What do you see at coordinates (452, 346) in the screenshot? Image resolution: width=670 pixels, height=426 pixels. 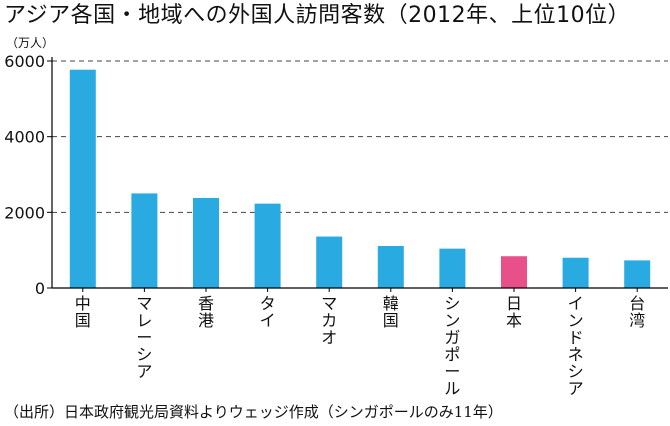 I see `x-tick-label: シンガポール` at bounding box center [452, 346].